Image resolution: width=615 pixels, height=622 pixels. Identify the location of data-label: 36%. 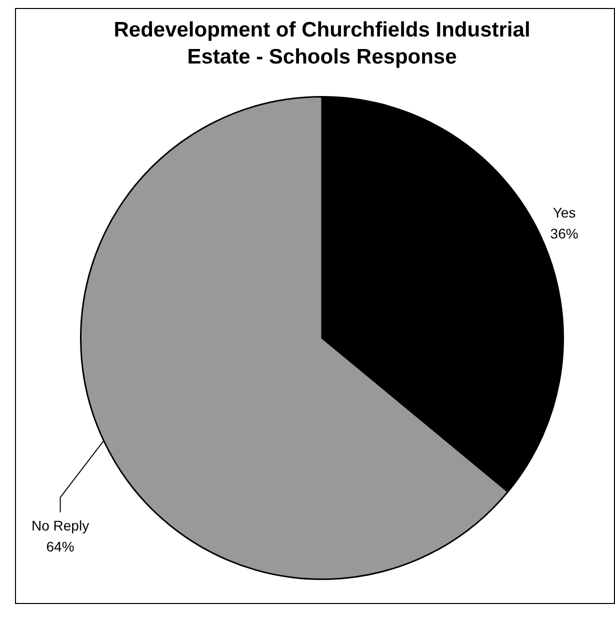
(564, 233).